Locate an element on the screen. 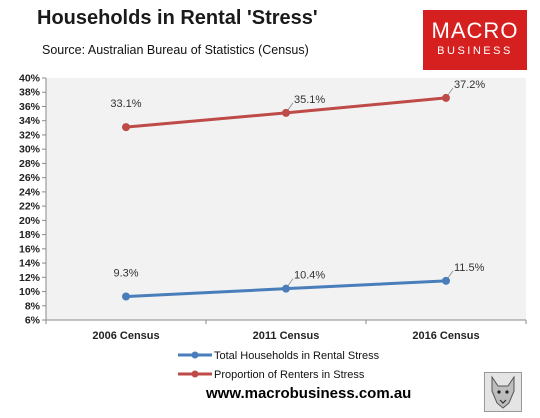 The width and height of the screenshot is (540, 418). y-tick-label: 8% is located at coordinates (33, 306).